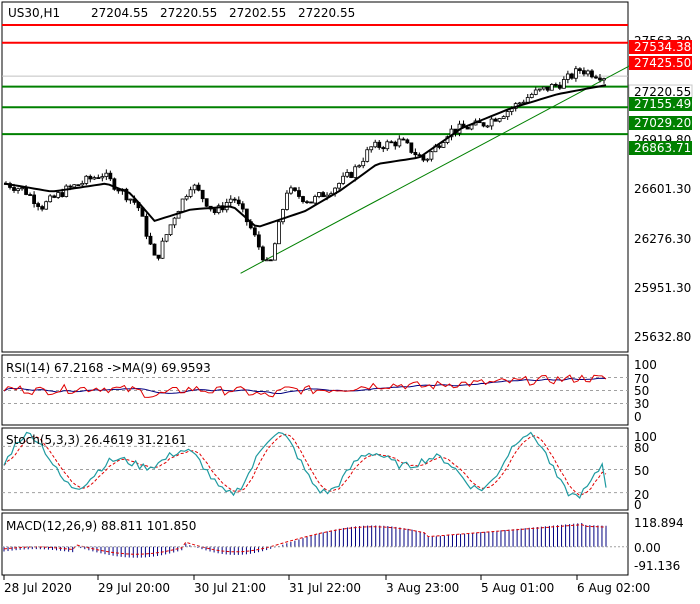 Image resolution: width=700 pixels, height=604 pixels. I want to click on rsi-tick: 100, so click(645, 365).